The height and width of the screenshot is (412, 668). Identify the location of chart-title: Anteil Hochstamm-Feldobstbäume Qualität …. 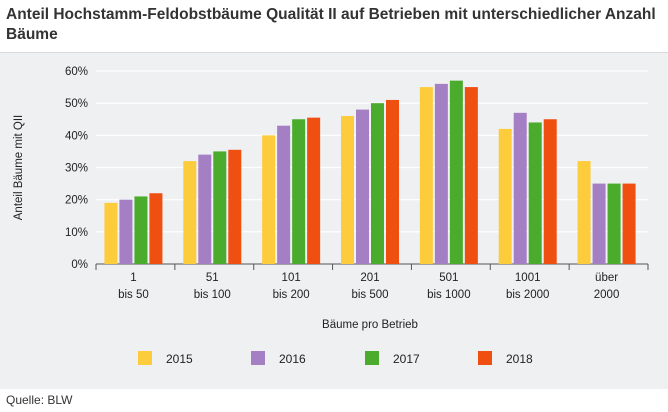
(331, 24).